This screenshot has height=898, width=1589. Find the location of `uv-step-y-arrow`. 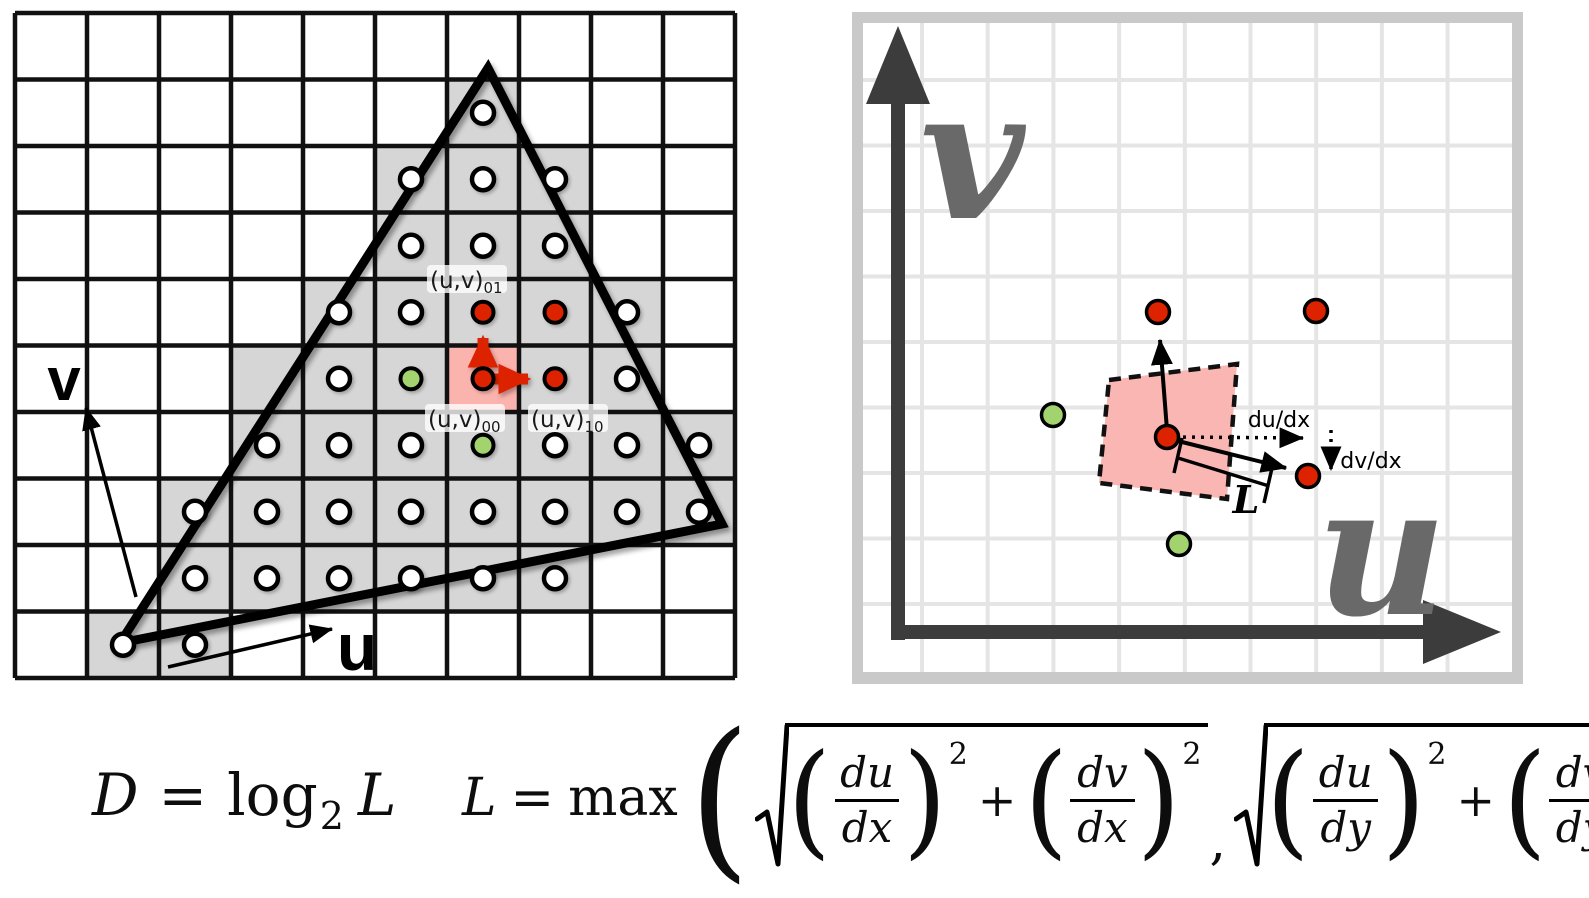

uv-step-y-arrow is located at coordinates (1161, 384).